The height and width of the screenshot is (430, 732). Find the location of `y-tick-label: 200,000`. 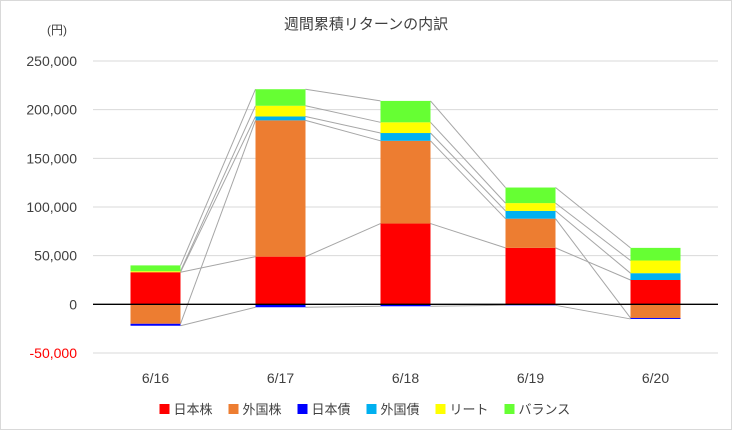

y-tick-label: 200,000 is located at coordinates (51, 110).